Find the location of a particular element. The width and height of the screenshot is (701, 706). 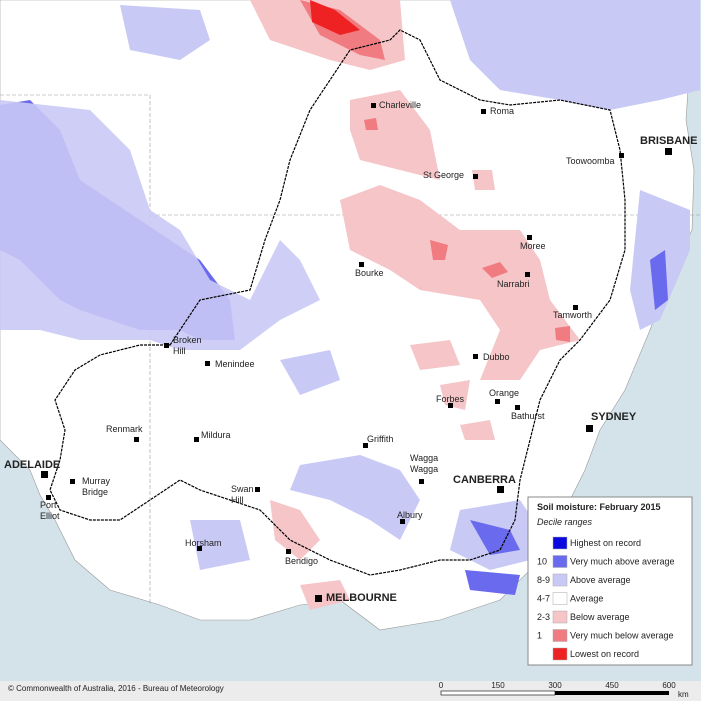

place-label: St George is located at coordinates (443, 175).